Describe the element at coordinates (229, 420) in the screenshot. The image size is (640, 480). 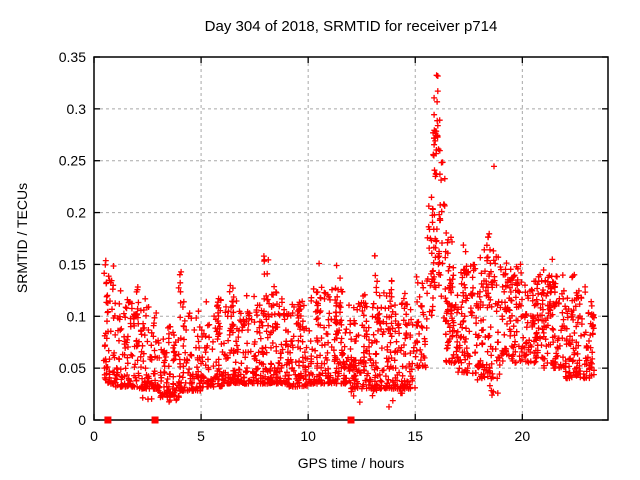
I see `zero-value-square-markers` at that location.